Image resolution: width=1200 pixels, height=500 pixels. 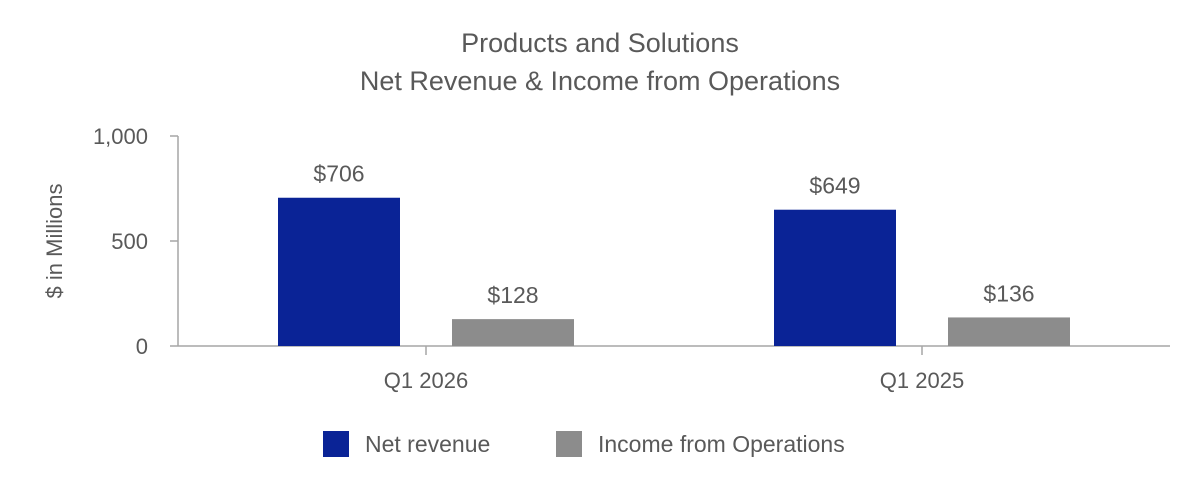 I want to click on y-tick-label: 0, so click(x=142, y=346).